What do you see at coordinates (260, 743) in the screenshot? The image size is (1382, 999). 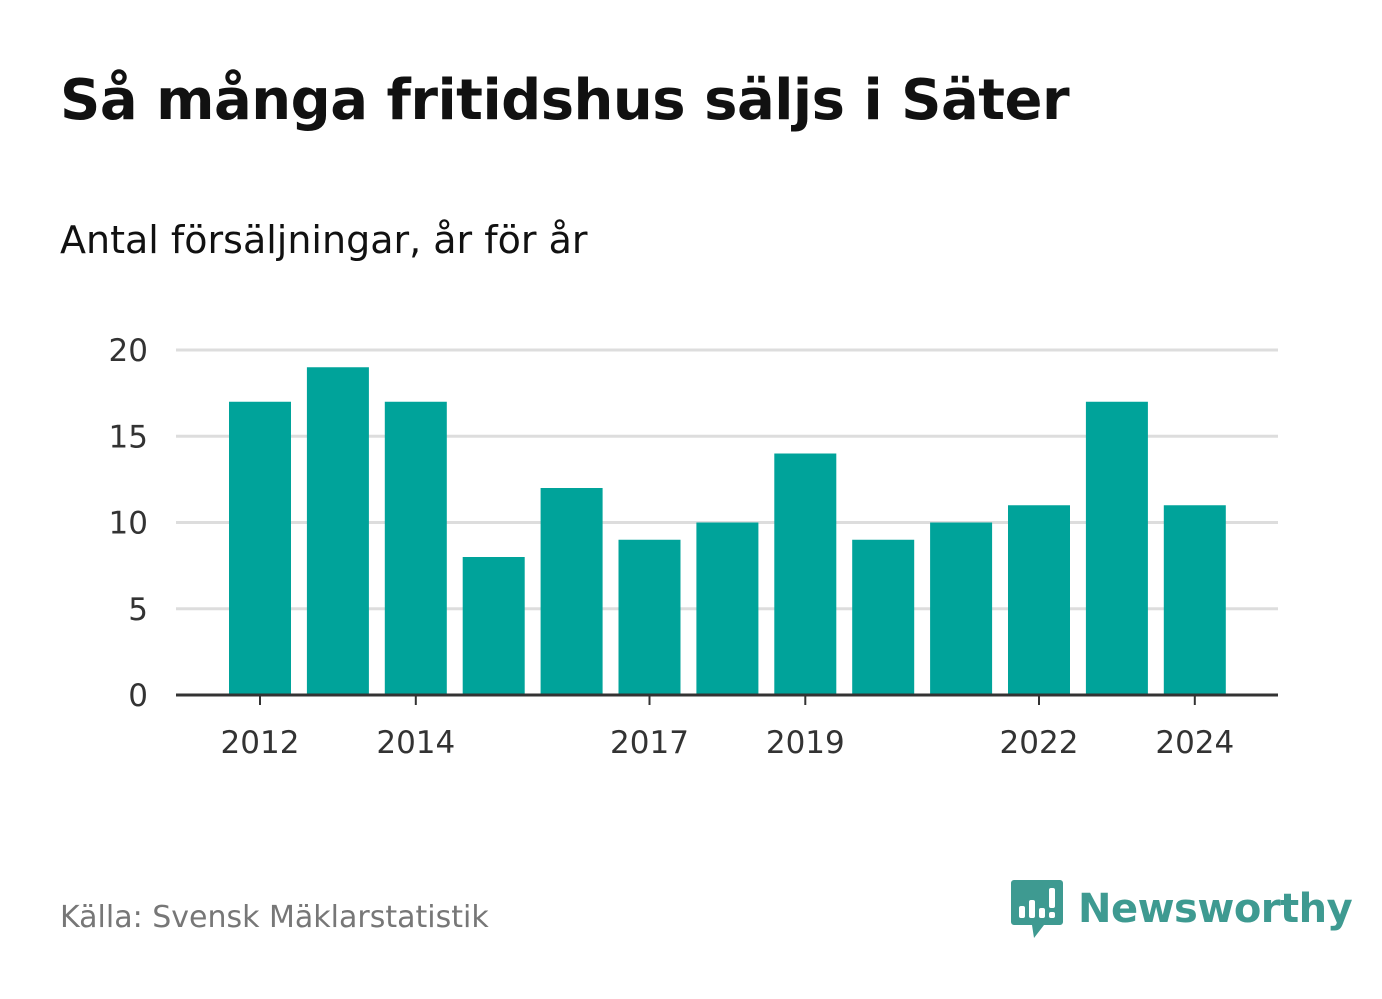 I see `x-tick-label: 2012` at bounding box center [260, 743].